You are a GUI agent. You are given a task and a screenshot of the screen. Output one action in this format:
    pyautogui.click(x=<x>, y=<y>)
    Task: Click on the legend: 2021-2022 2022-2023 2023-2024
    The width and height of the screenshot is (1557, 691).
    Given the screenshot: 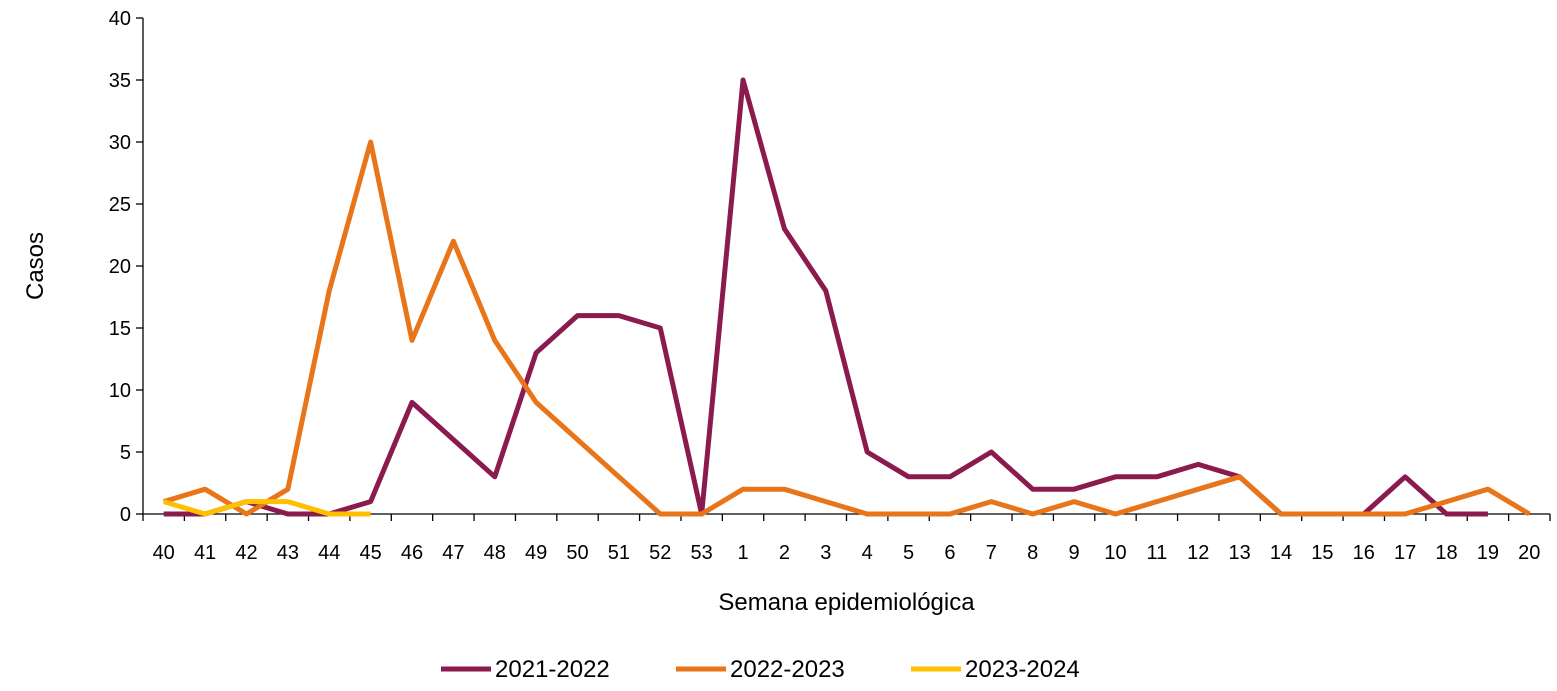 What is the action you would take?
    pyautogui.click(x=760, y=669)
    